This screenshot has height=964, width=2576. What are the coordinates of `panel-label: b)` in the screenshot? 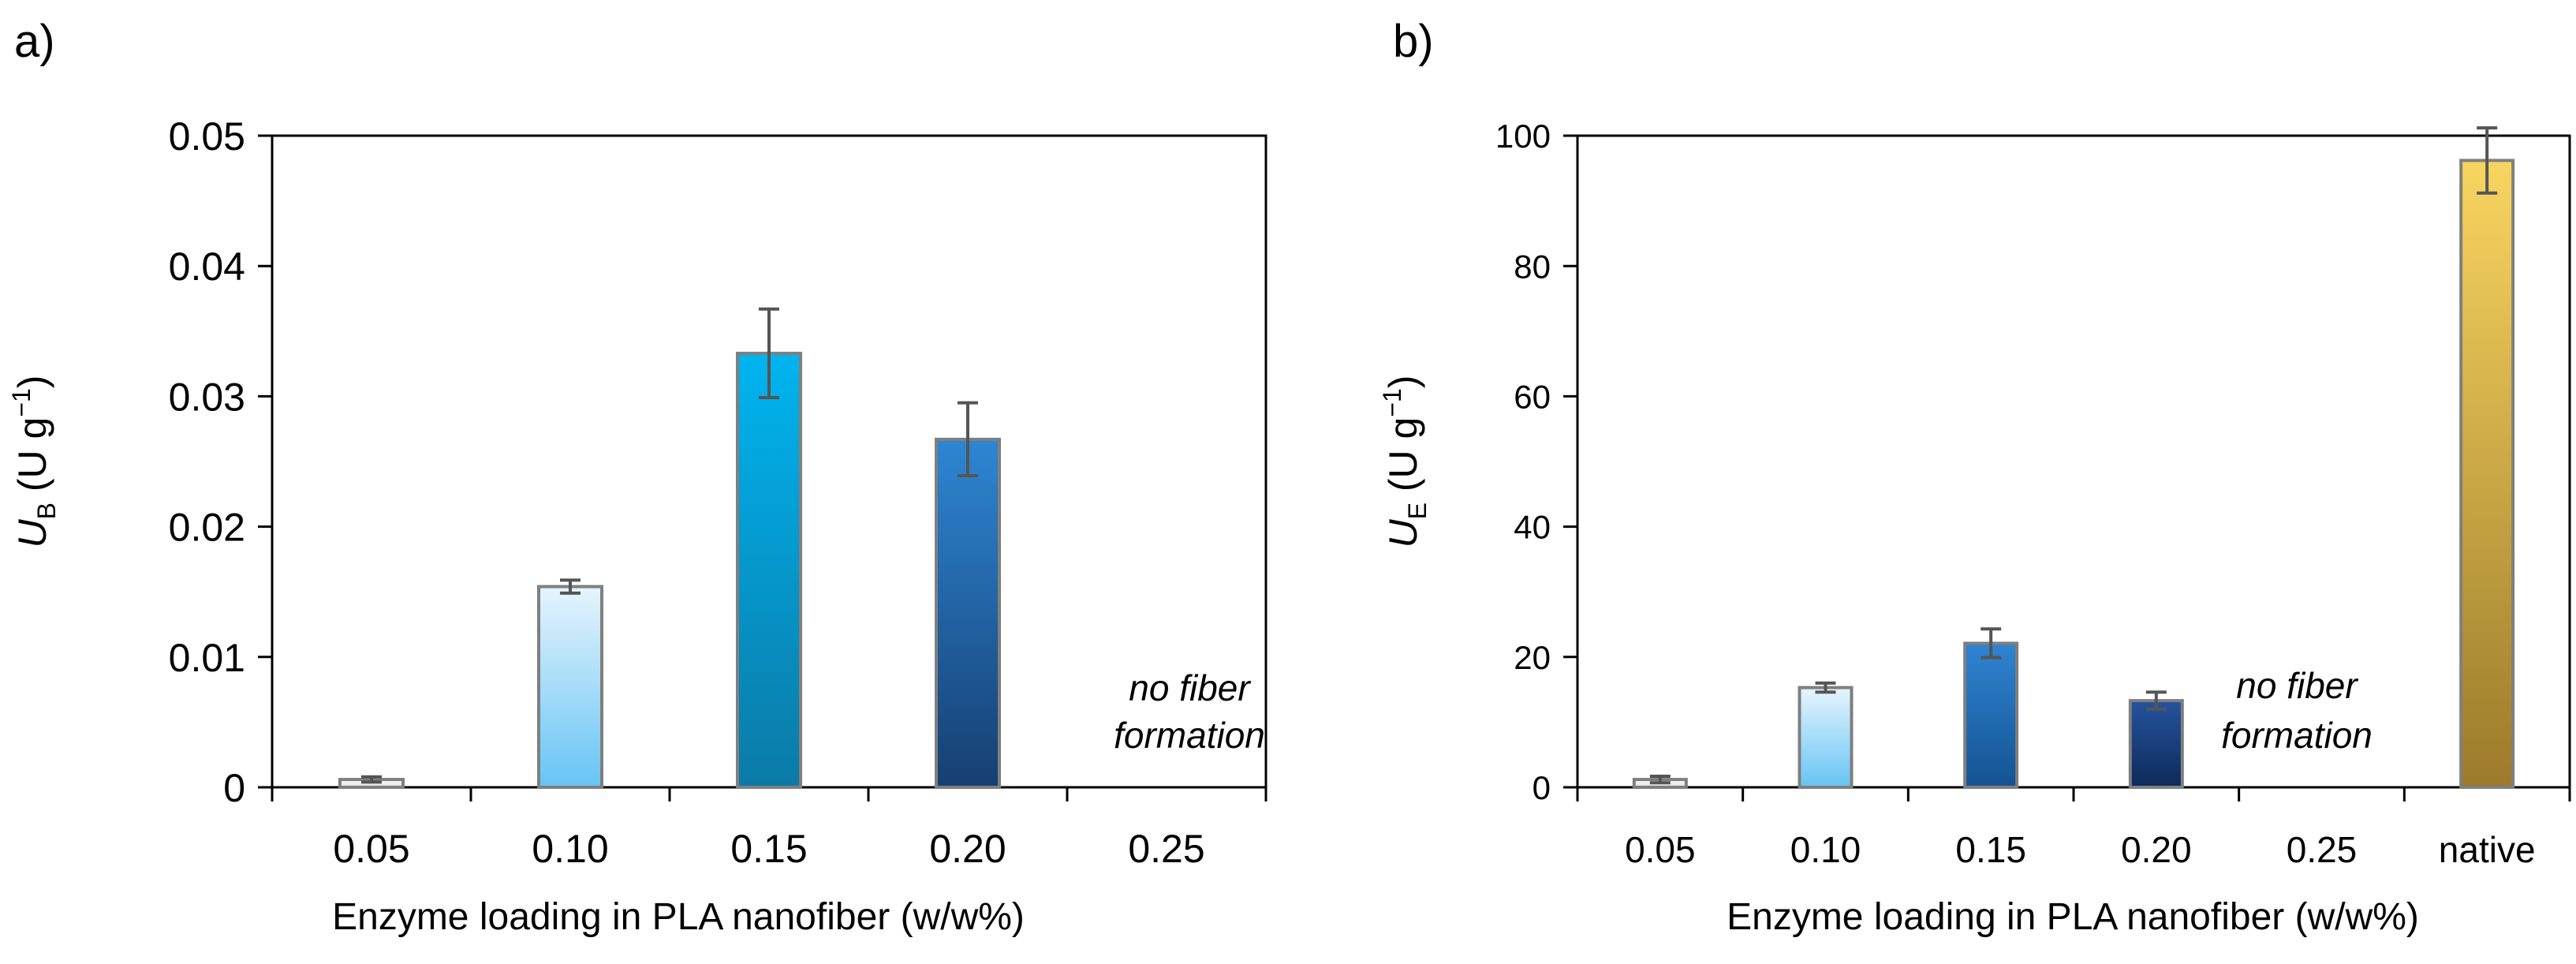 It's located at (1413, 41).